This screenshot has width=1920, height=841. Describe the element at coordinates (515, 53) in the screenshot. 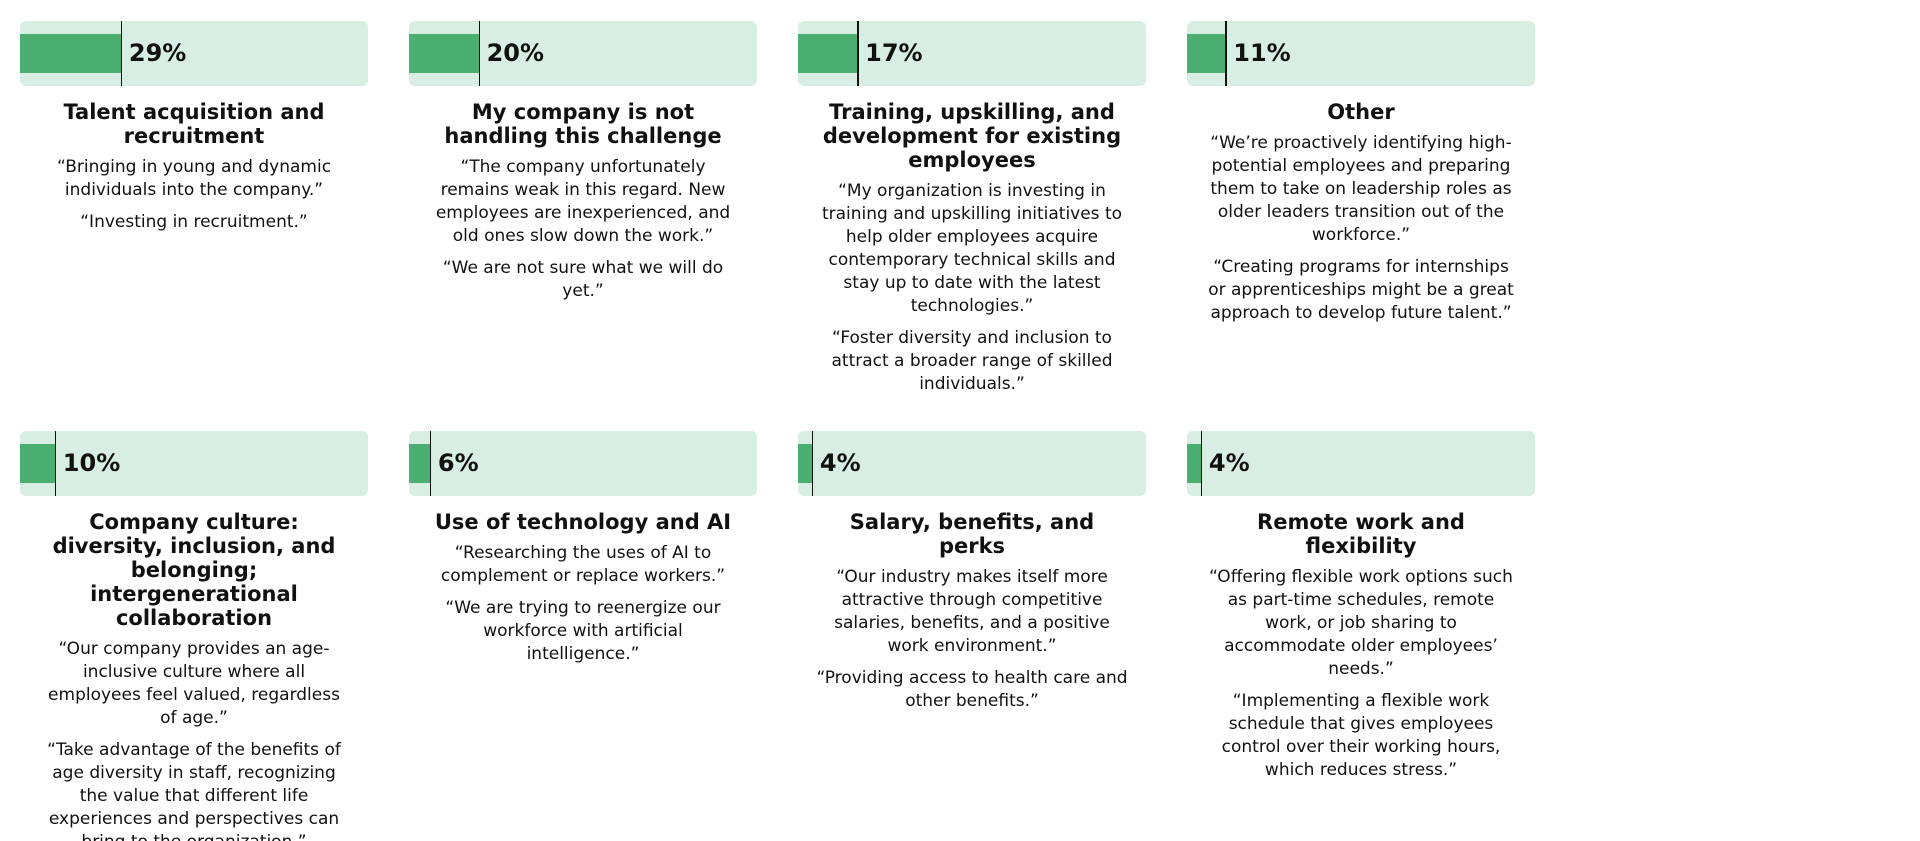

I see `value-label: 20%` at that location.